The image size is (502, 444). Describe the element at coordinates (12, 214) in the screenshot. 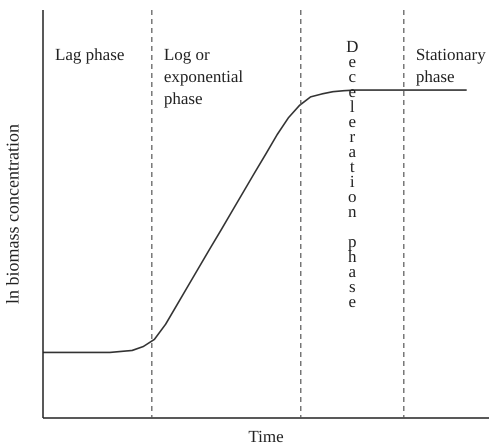

I see `y-axis-title: ln biomass concentration` at that location.